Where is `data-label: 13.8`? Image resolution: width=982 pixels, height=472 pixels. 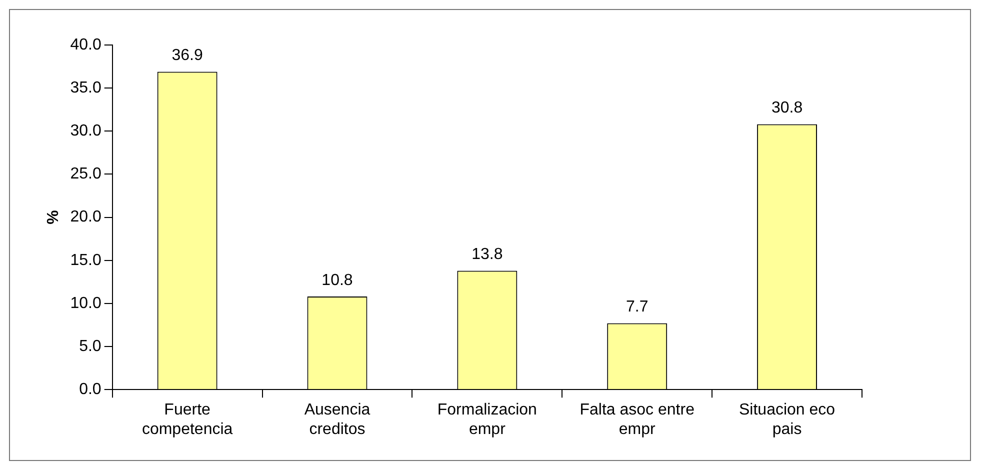
data-label: 13.8 is located at coordinates (487, 255).